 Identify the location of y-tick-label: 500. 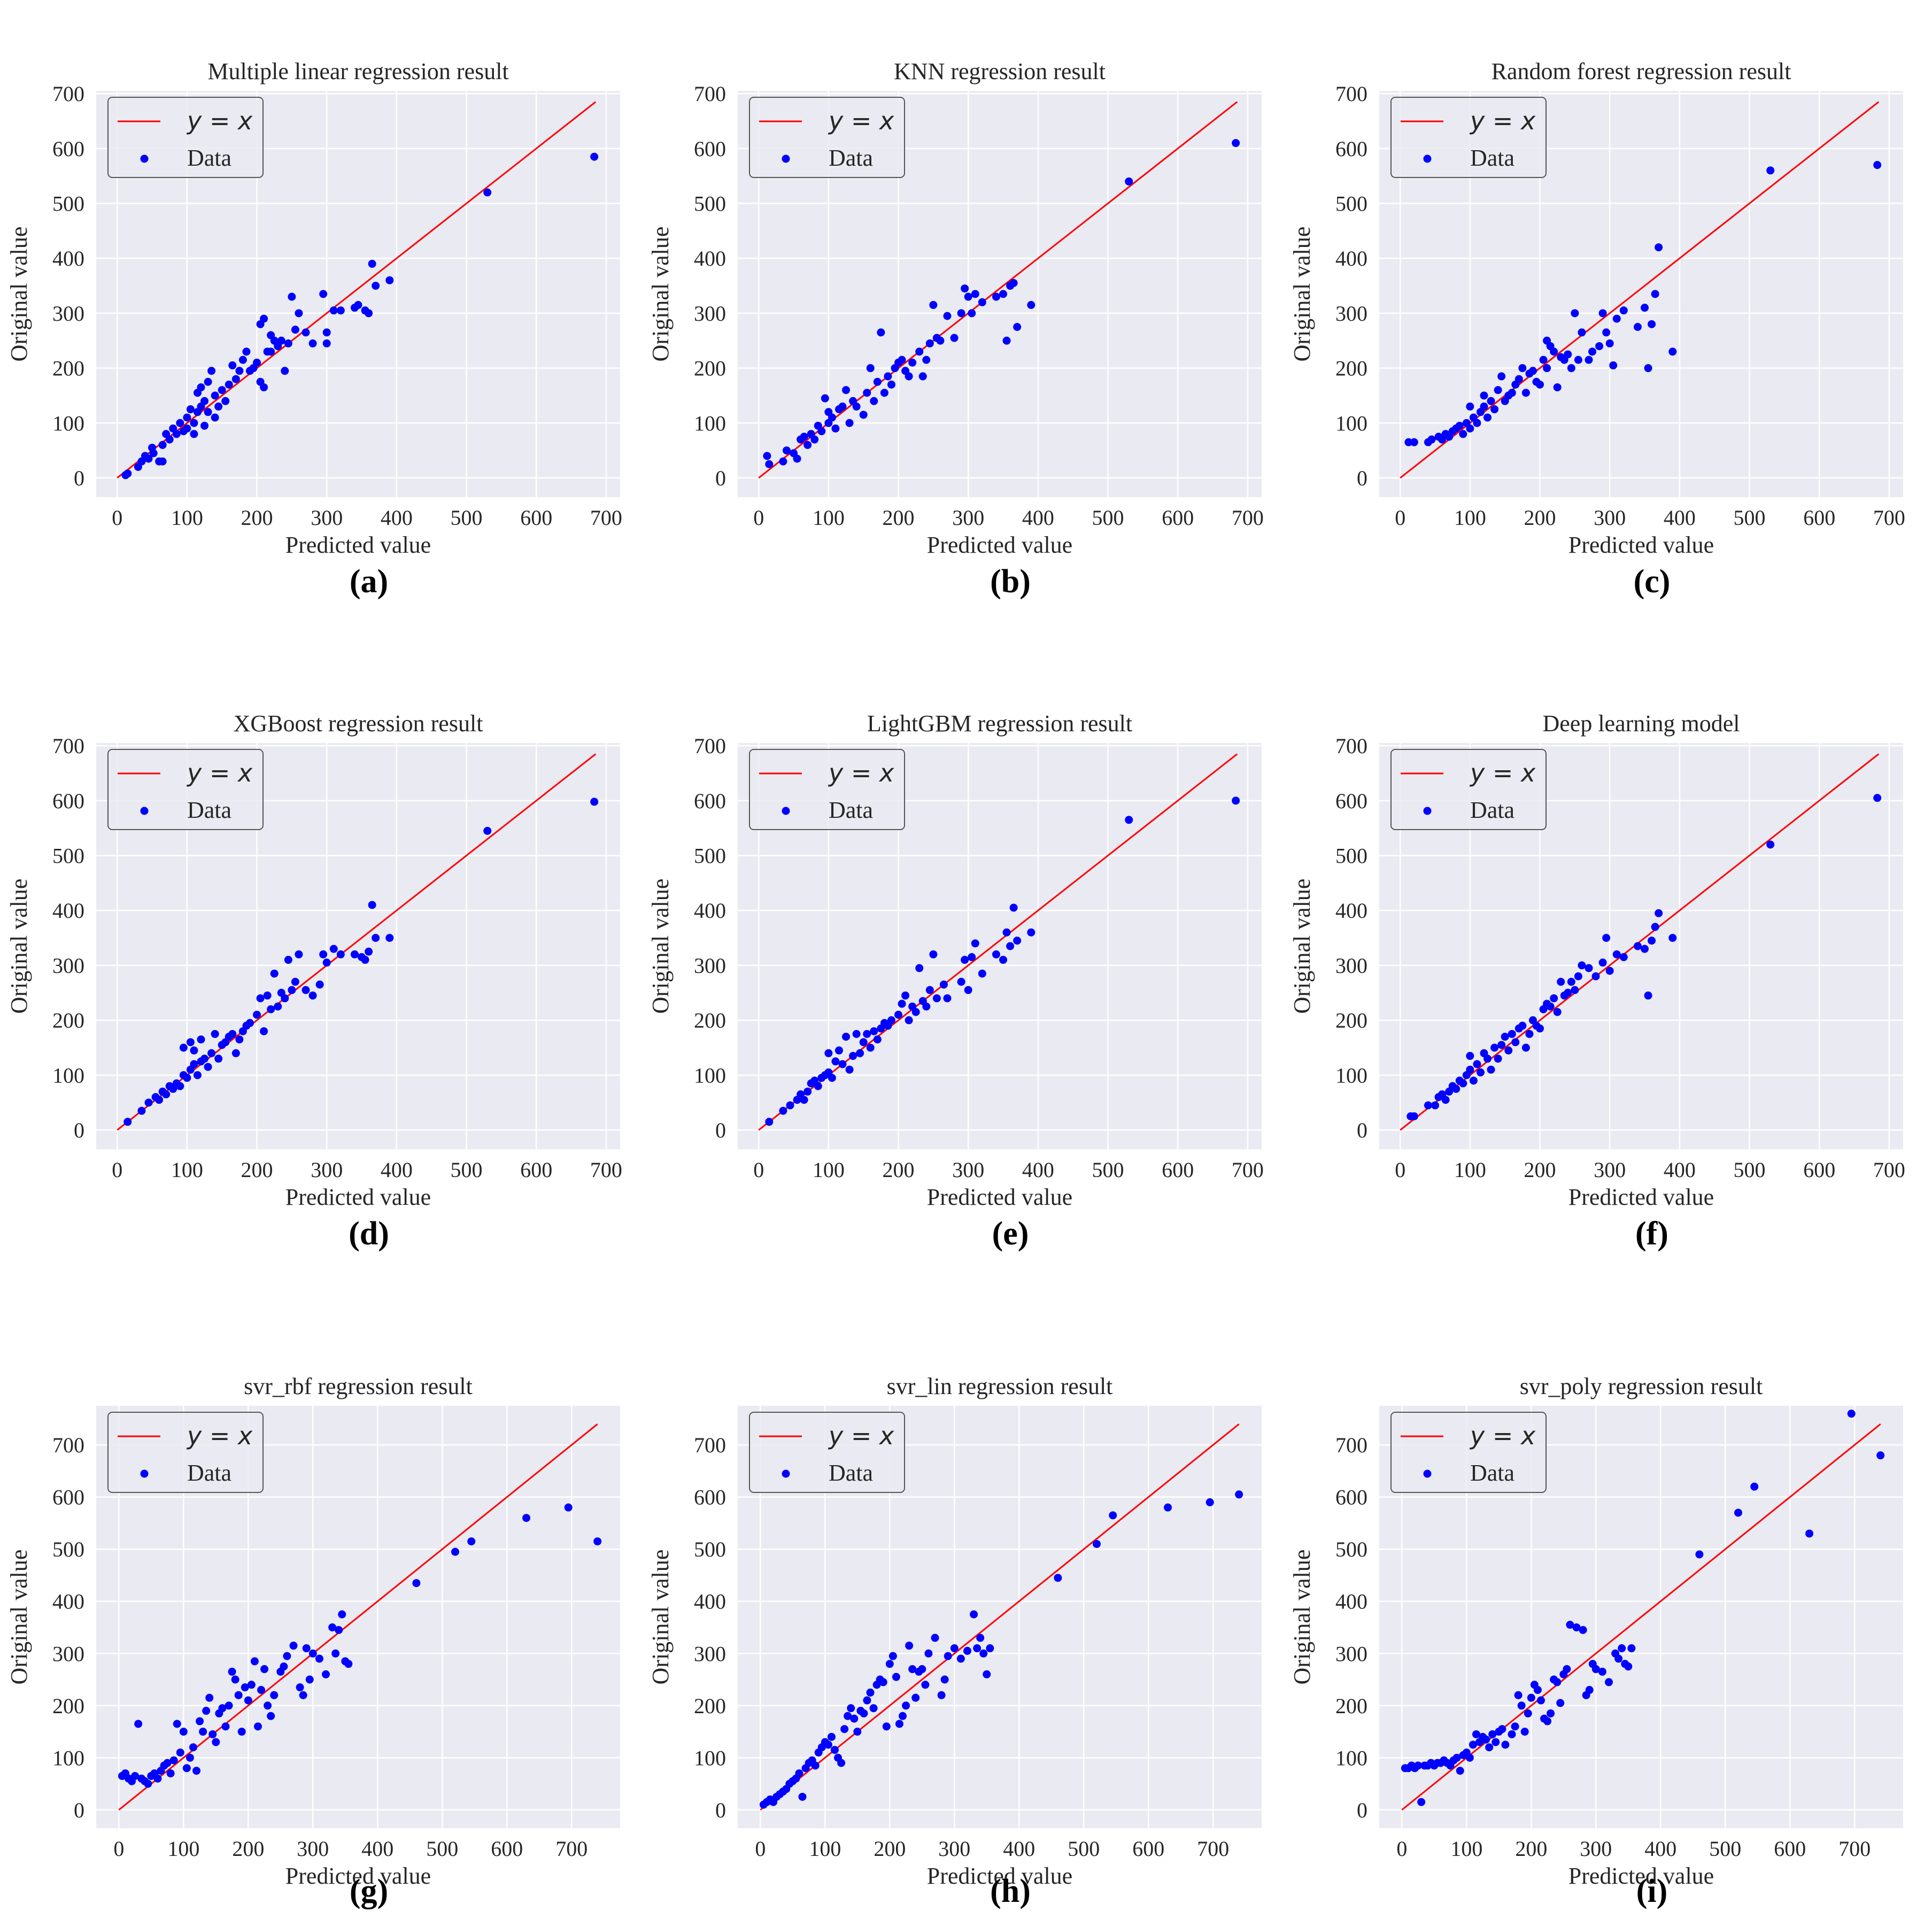
(1351, 856).